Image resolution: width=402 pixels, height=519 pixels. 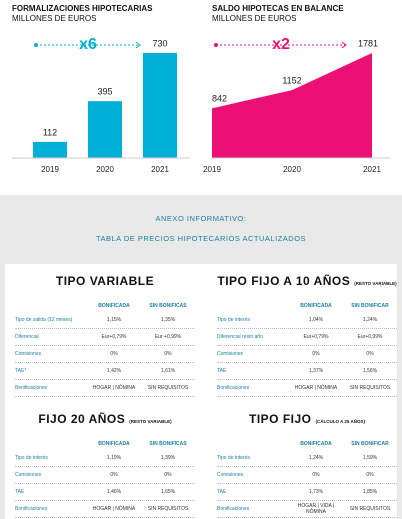 What do you see at coordinates (105, 492) in the screenshot?
I see `table-row: TAE 1,46% 1,65%` at bounding box center [105, 492].